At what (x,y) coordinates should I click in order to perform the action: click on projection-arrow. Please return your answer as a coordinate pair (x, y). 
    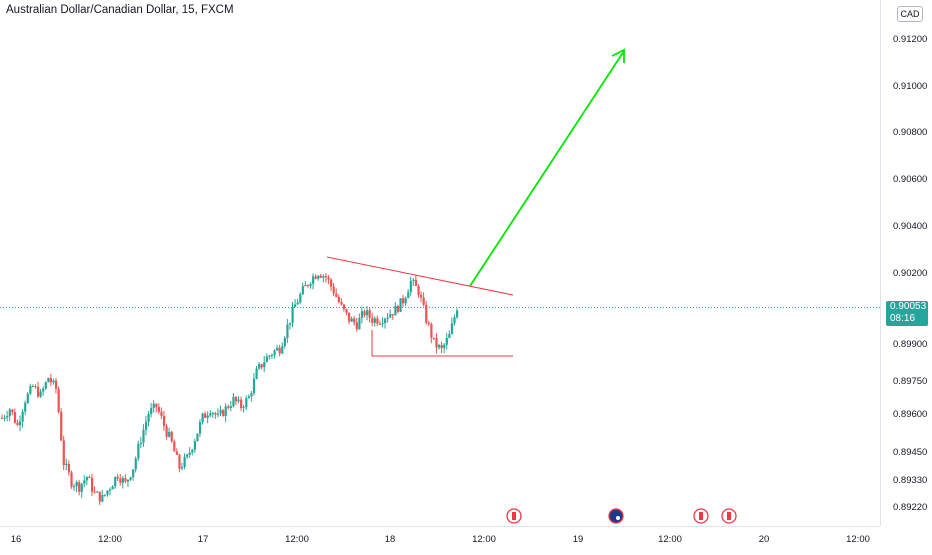
    Looking at the image, I should click on (547, 167).